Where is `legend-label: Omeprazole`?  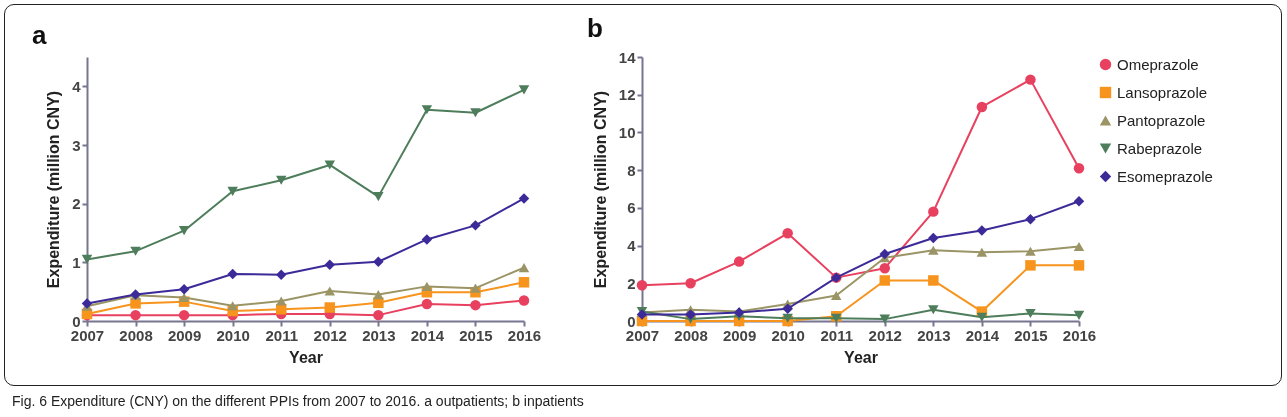 legend-label: Omeprazole is located at coordinates (1158, 64).